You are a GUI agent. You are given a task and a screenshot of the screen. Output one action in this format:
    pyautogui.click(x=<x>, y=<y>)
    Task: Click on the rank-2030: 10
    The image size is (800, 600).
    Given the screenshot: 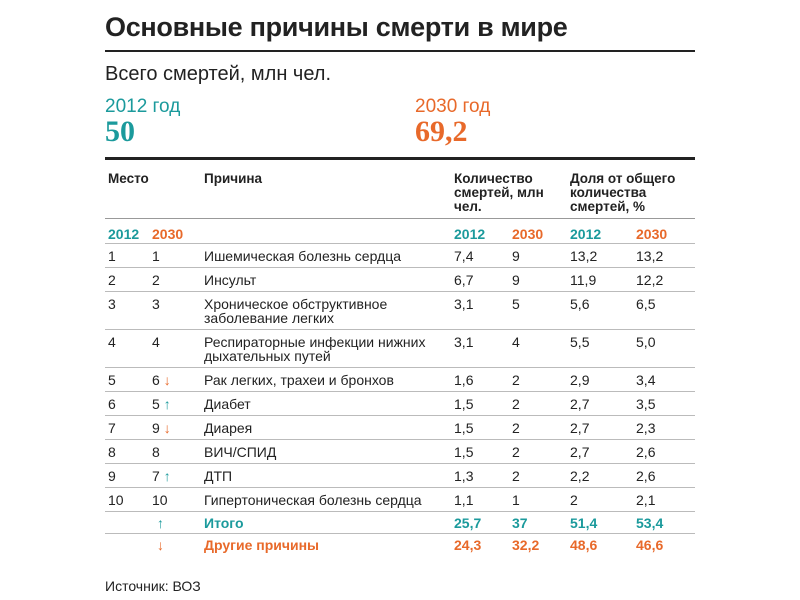 What is the action you would take?
    pyautogui.click(x=175, y=499)
    